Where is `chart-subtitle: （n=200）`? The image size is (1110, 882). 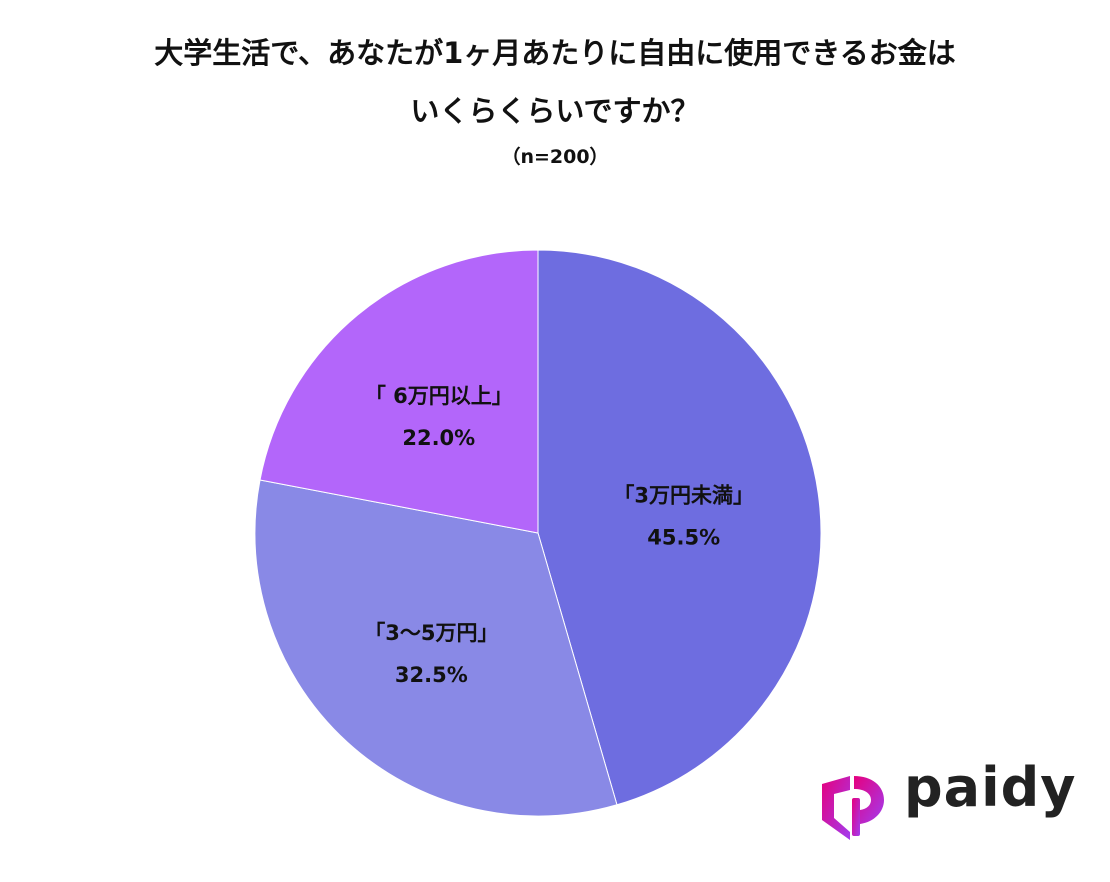
chart-subtitle: （n=200） is located at coordinates (555, 157).